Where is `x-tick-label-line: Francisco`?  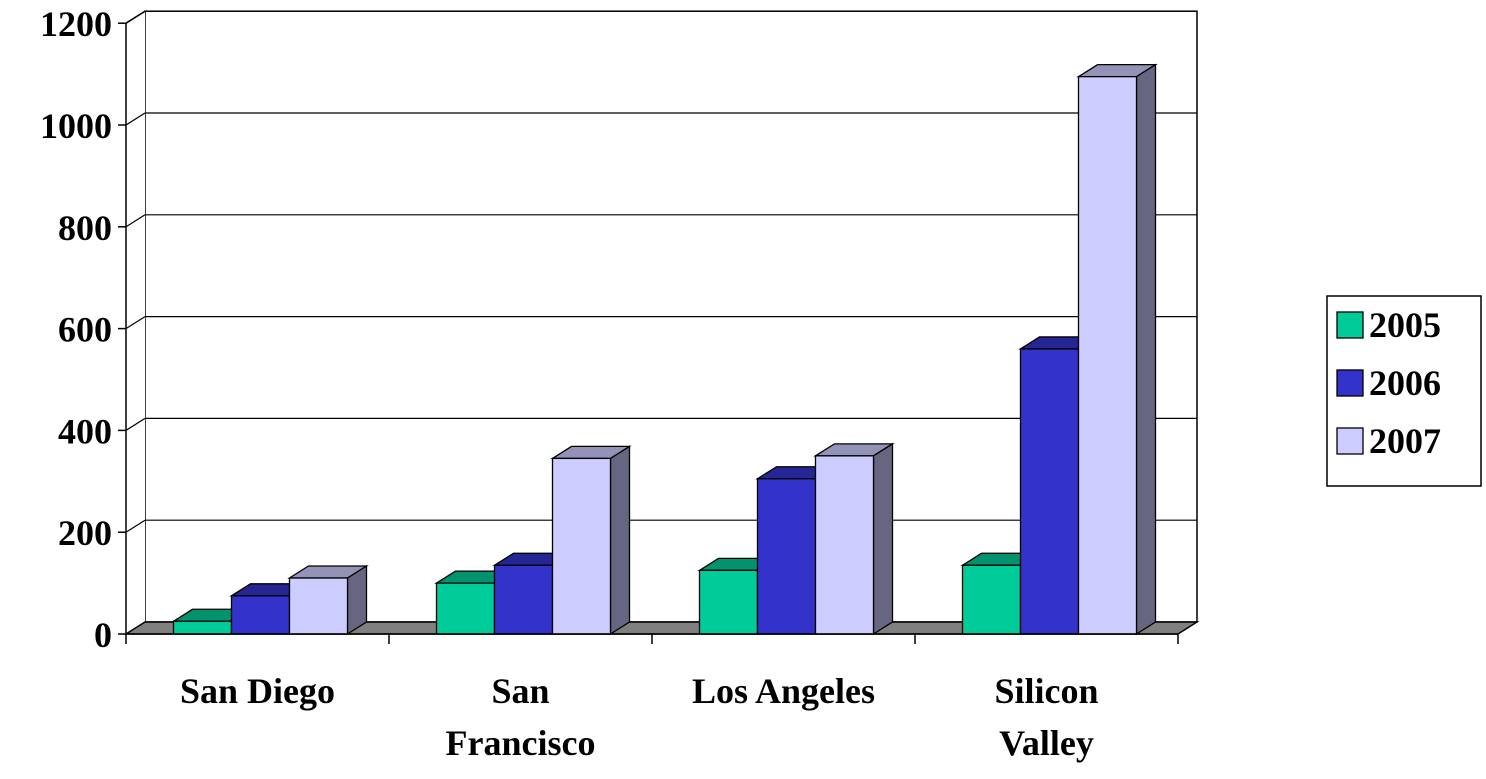 x-tick-label-line: Francisco is located at coordinates (521, 743).